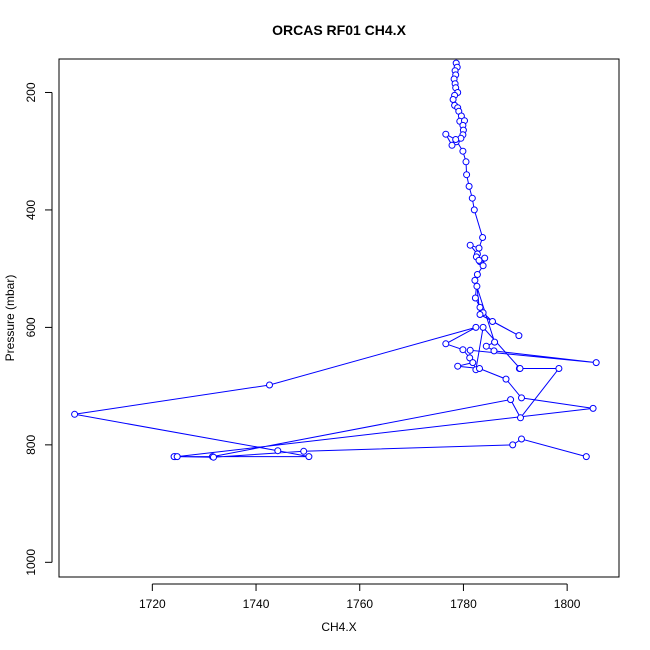  What do you see at coordinates (10, 318) in the screenshot?
I see `y-axis-label: Pressure (mbar)` at bounding box center [10, 318].